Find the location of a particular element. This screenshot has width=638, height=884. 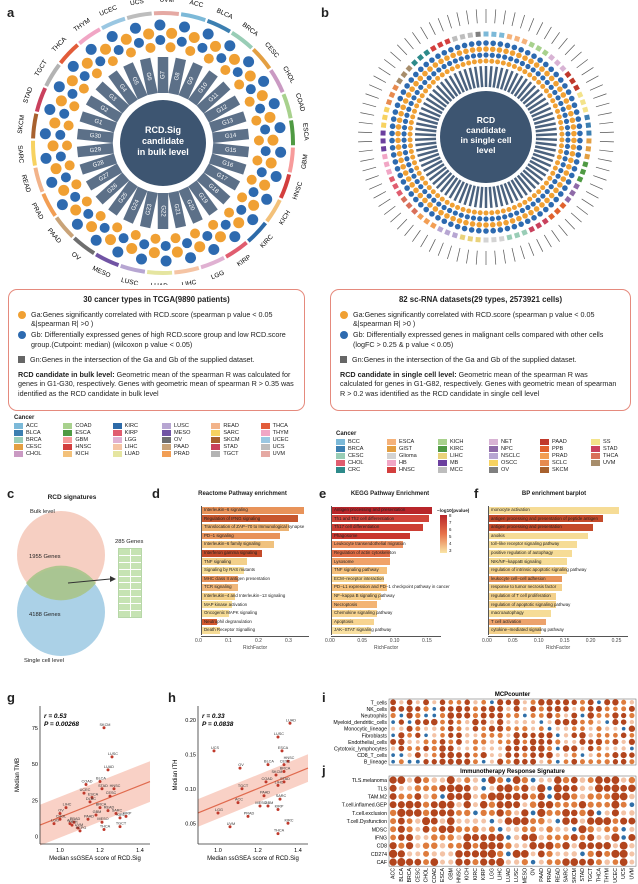

pvalue-legend-title: −log10(pvalue) is located at coordinates (453, 510).